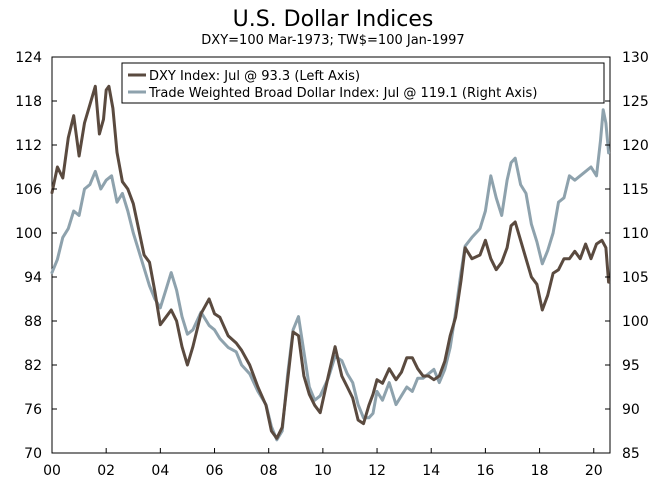  I want to click on x-axis-tick-label: 00, so click(52, 471).